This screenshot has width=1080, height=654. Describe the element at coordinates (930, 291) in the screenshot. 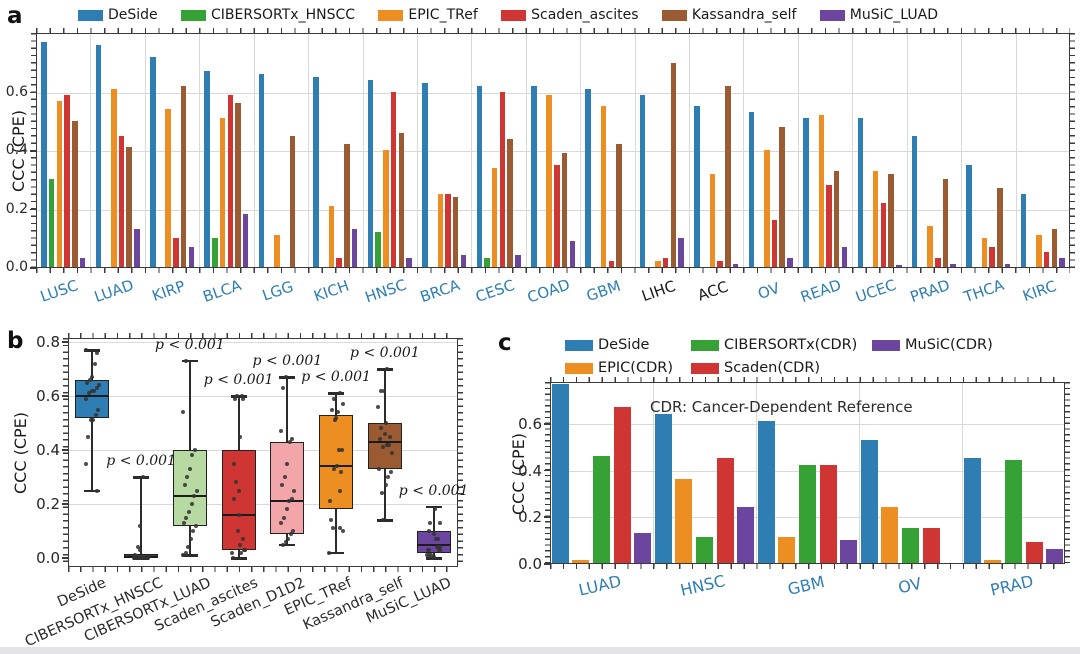

I see `x-category-label-PRAD: PRAD` at that location.